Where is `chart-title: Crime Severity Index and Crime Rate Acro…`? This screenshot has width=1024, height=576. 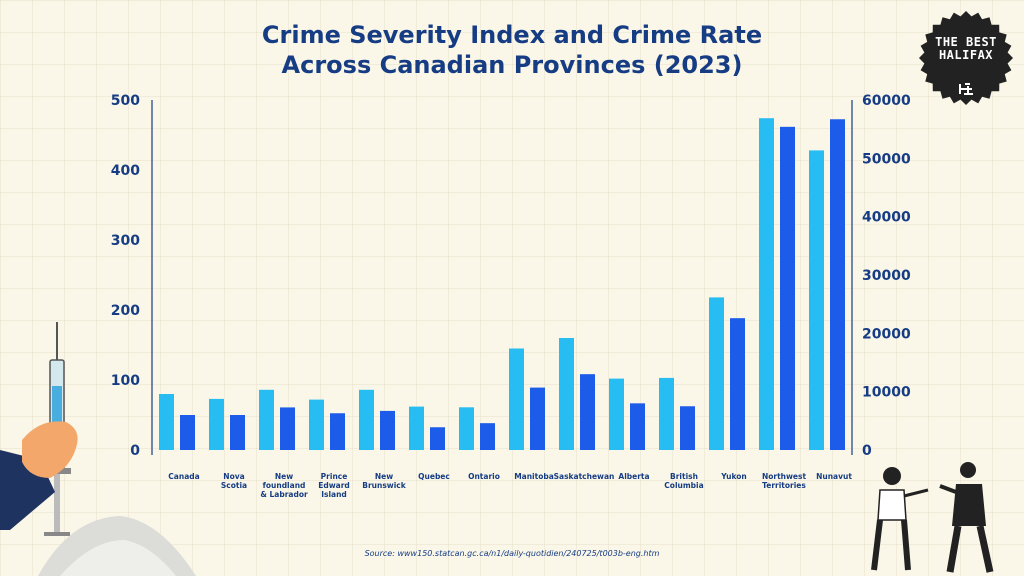
chart-title: Crime Severity Index and Crime Rate Acro… is located at coordinates (512, 50).